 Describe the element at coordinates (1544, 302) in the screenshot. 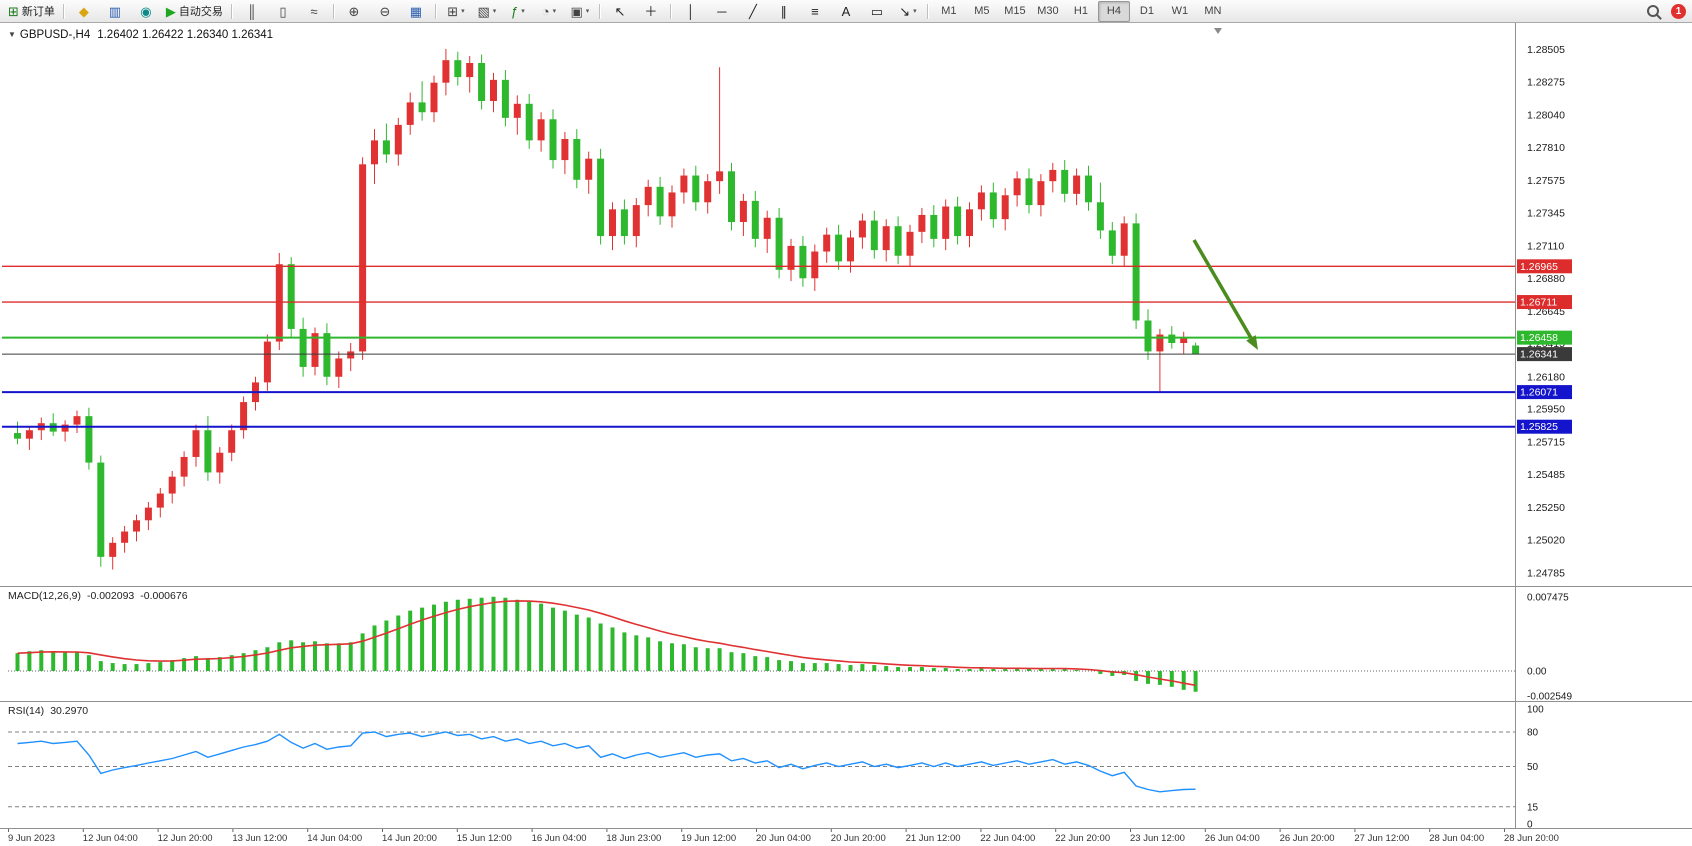

I see `resistance-line-2-badge: 1.26711` at that location.